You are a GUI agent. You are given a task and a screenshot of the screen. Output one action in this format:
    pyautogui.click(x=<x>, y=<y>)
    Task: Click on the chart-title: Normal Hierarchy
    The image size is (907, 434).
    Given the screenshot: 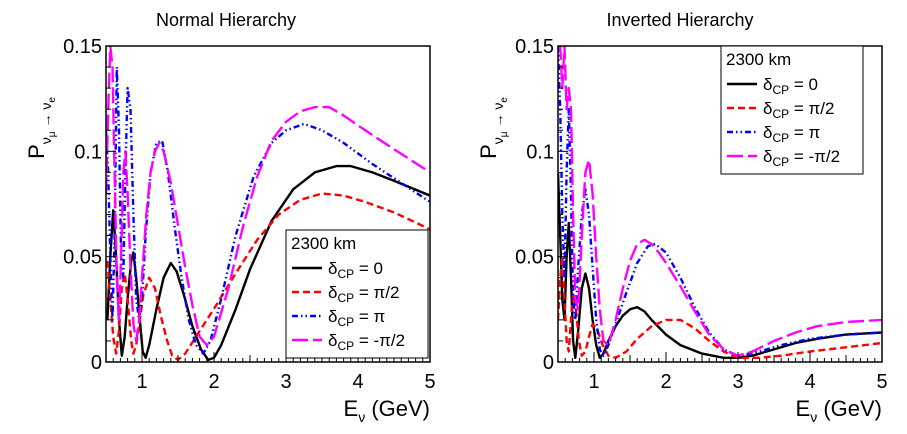 What is the action you would take?
    pyautogui.click(x=226, y=20)
    